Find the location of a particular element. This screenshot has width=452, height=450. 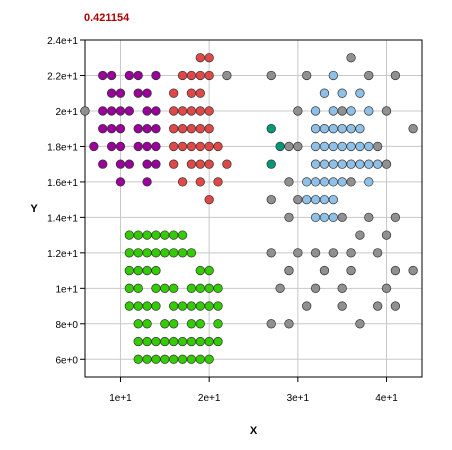

y-tick-label: 1.2e+1 is located at coordinates (62, 254).